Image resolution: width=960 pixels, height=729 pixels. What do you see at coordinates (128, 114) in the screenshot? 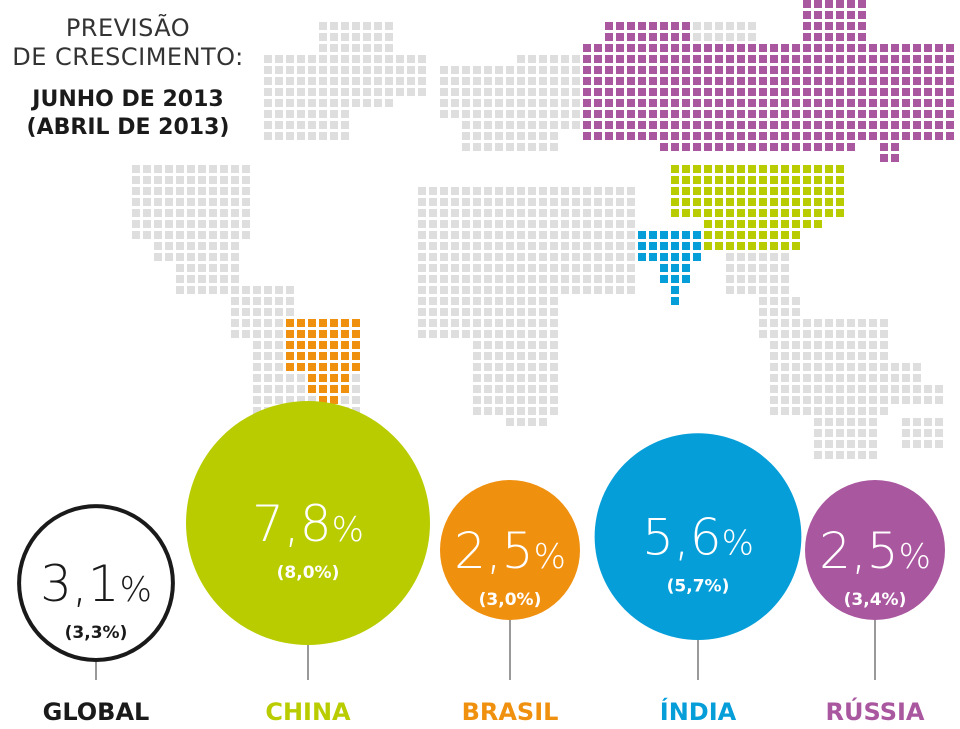
I see `chart-subtitle: JUNHO DE 2013 (ABRIL DE 2013)` at bounding box center [128, 114].